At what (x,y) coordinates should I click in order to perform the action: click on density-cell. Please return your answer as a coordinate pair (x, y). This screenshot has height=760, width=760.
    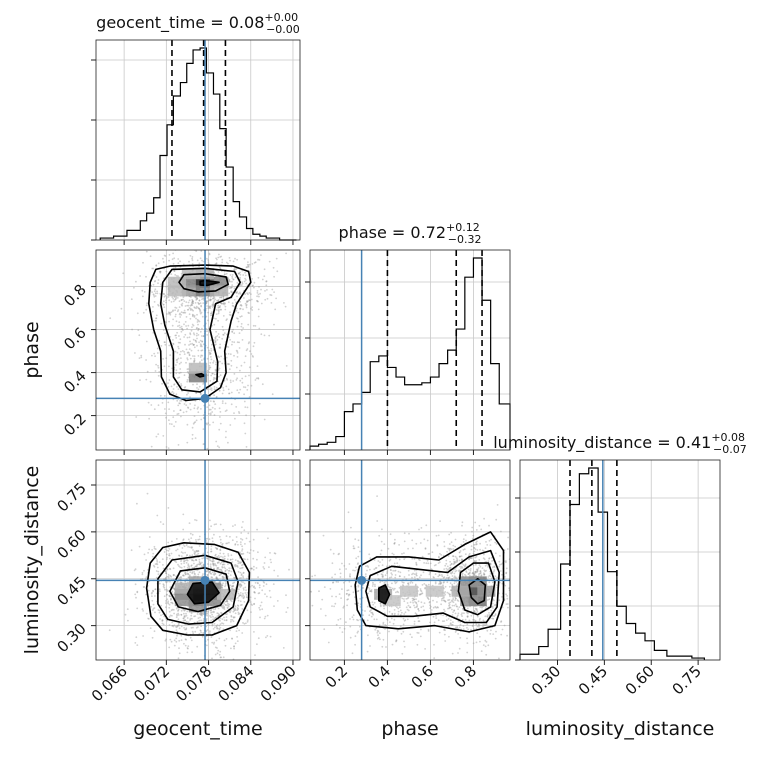
    Looking at the image, I should click on (469, 601).